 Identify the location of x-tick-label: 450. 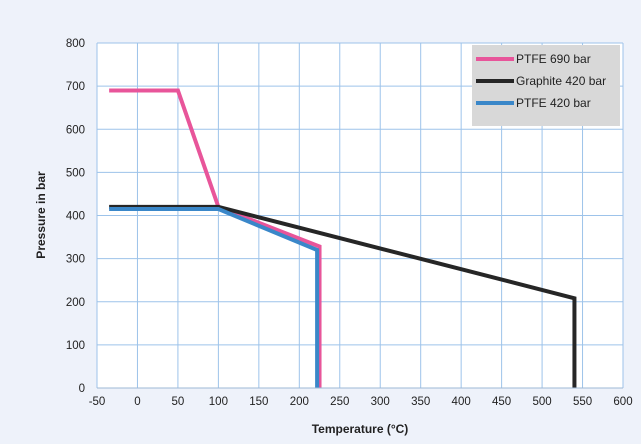
(501, 402).